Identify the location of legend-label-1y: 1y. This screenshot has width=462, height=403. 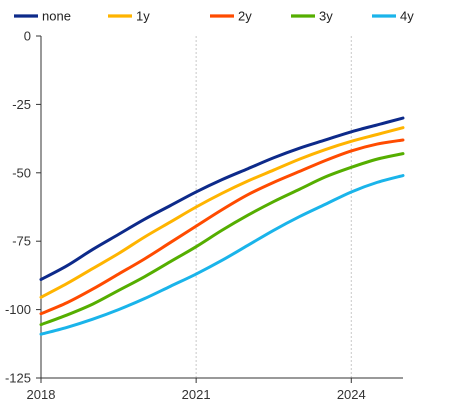
(143, 16).